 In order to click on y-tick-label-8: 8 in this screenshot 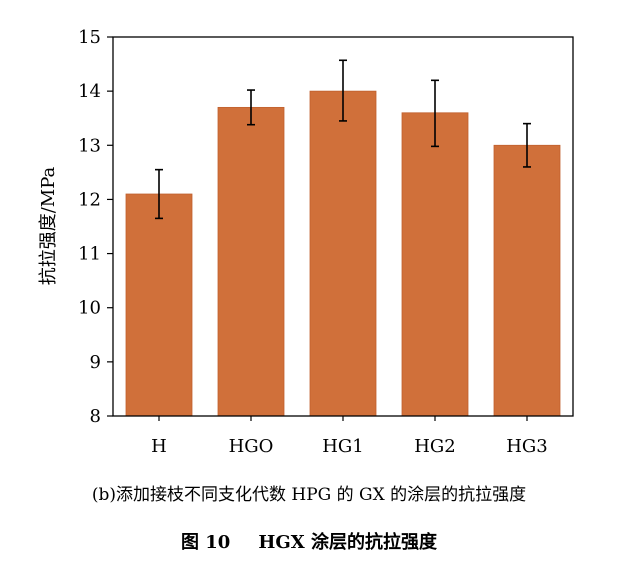, I will do `click(95, 416)`.